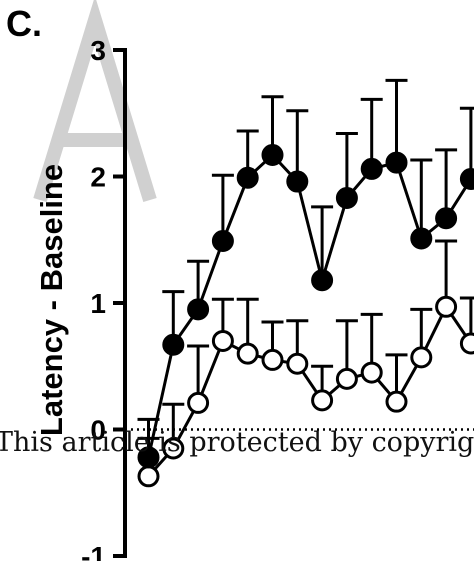 The height and width of the screenshot is (561, 474). I want to click on y-axis-label: Latency - Baseline, so click(51, 300).